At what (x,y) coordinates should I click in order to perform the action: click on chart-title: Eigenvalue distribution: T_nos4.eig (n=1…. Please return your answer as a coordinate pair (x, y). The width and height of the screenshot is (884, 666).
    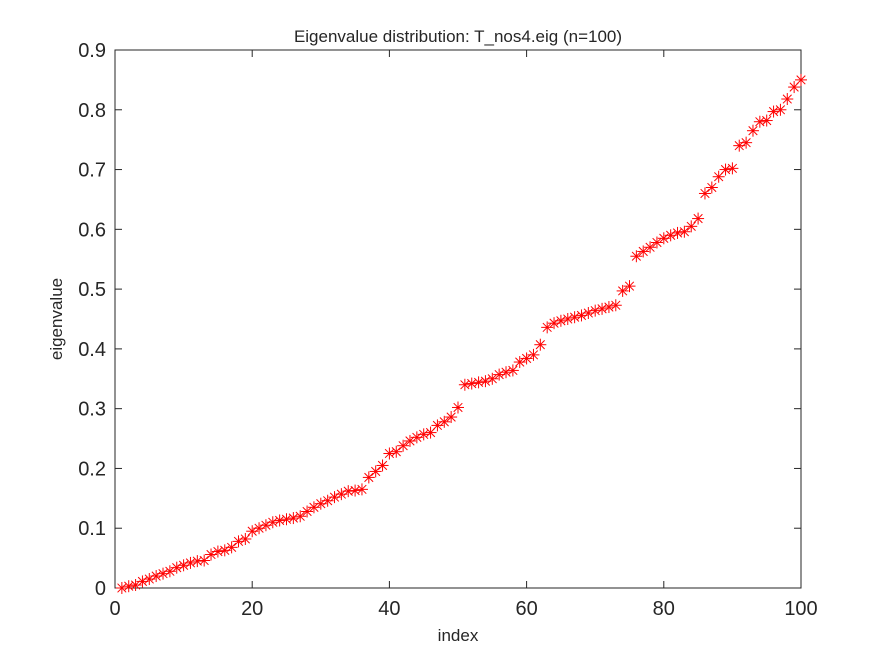
    Looking at the image, I should click on (458, 36).